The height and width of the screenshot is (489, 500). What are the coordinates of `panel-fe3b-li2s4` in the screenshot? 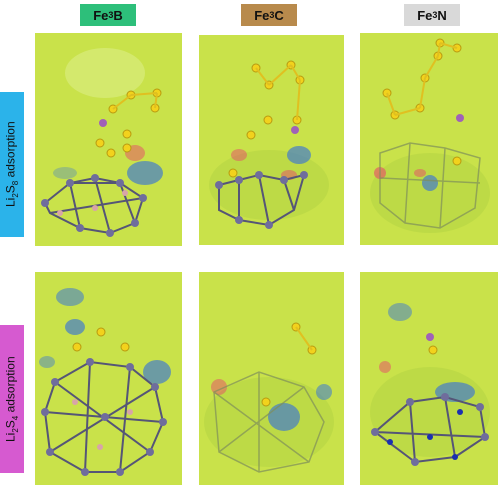 It's located at (108, 378).